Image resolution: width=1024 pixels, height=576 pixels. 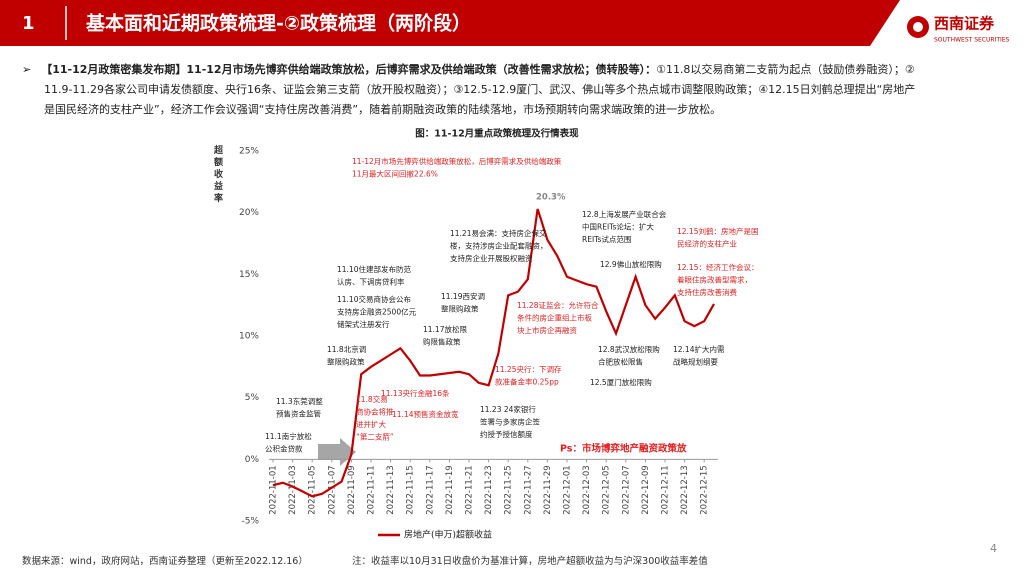 What do you see at coordinates (972, 40) in the screenshot?
I see `logo-text-en: SOUTHWEST SECURITIES` at bounding box center [972, 40].